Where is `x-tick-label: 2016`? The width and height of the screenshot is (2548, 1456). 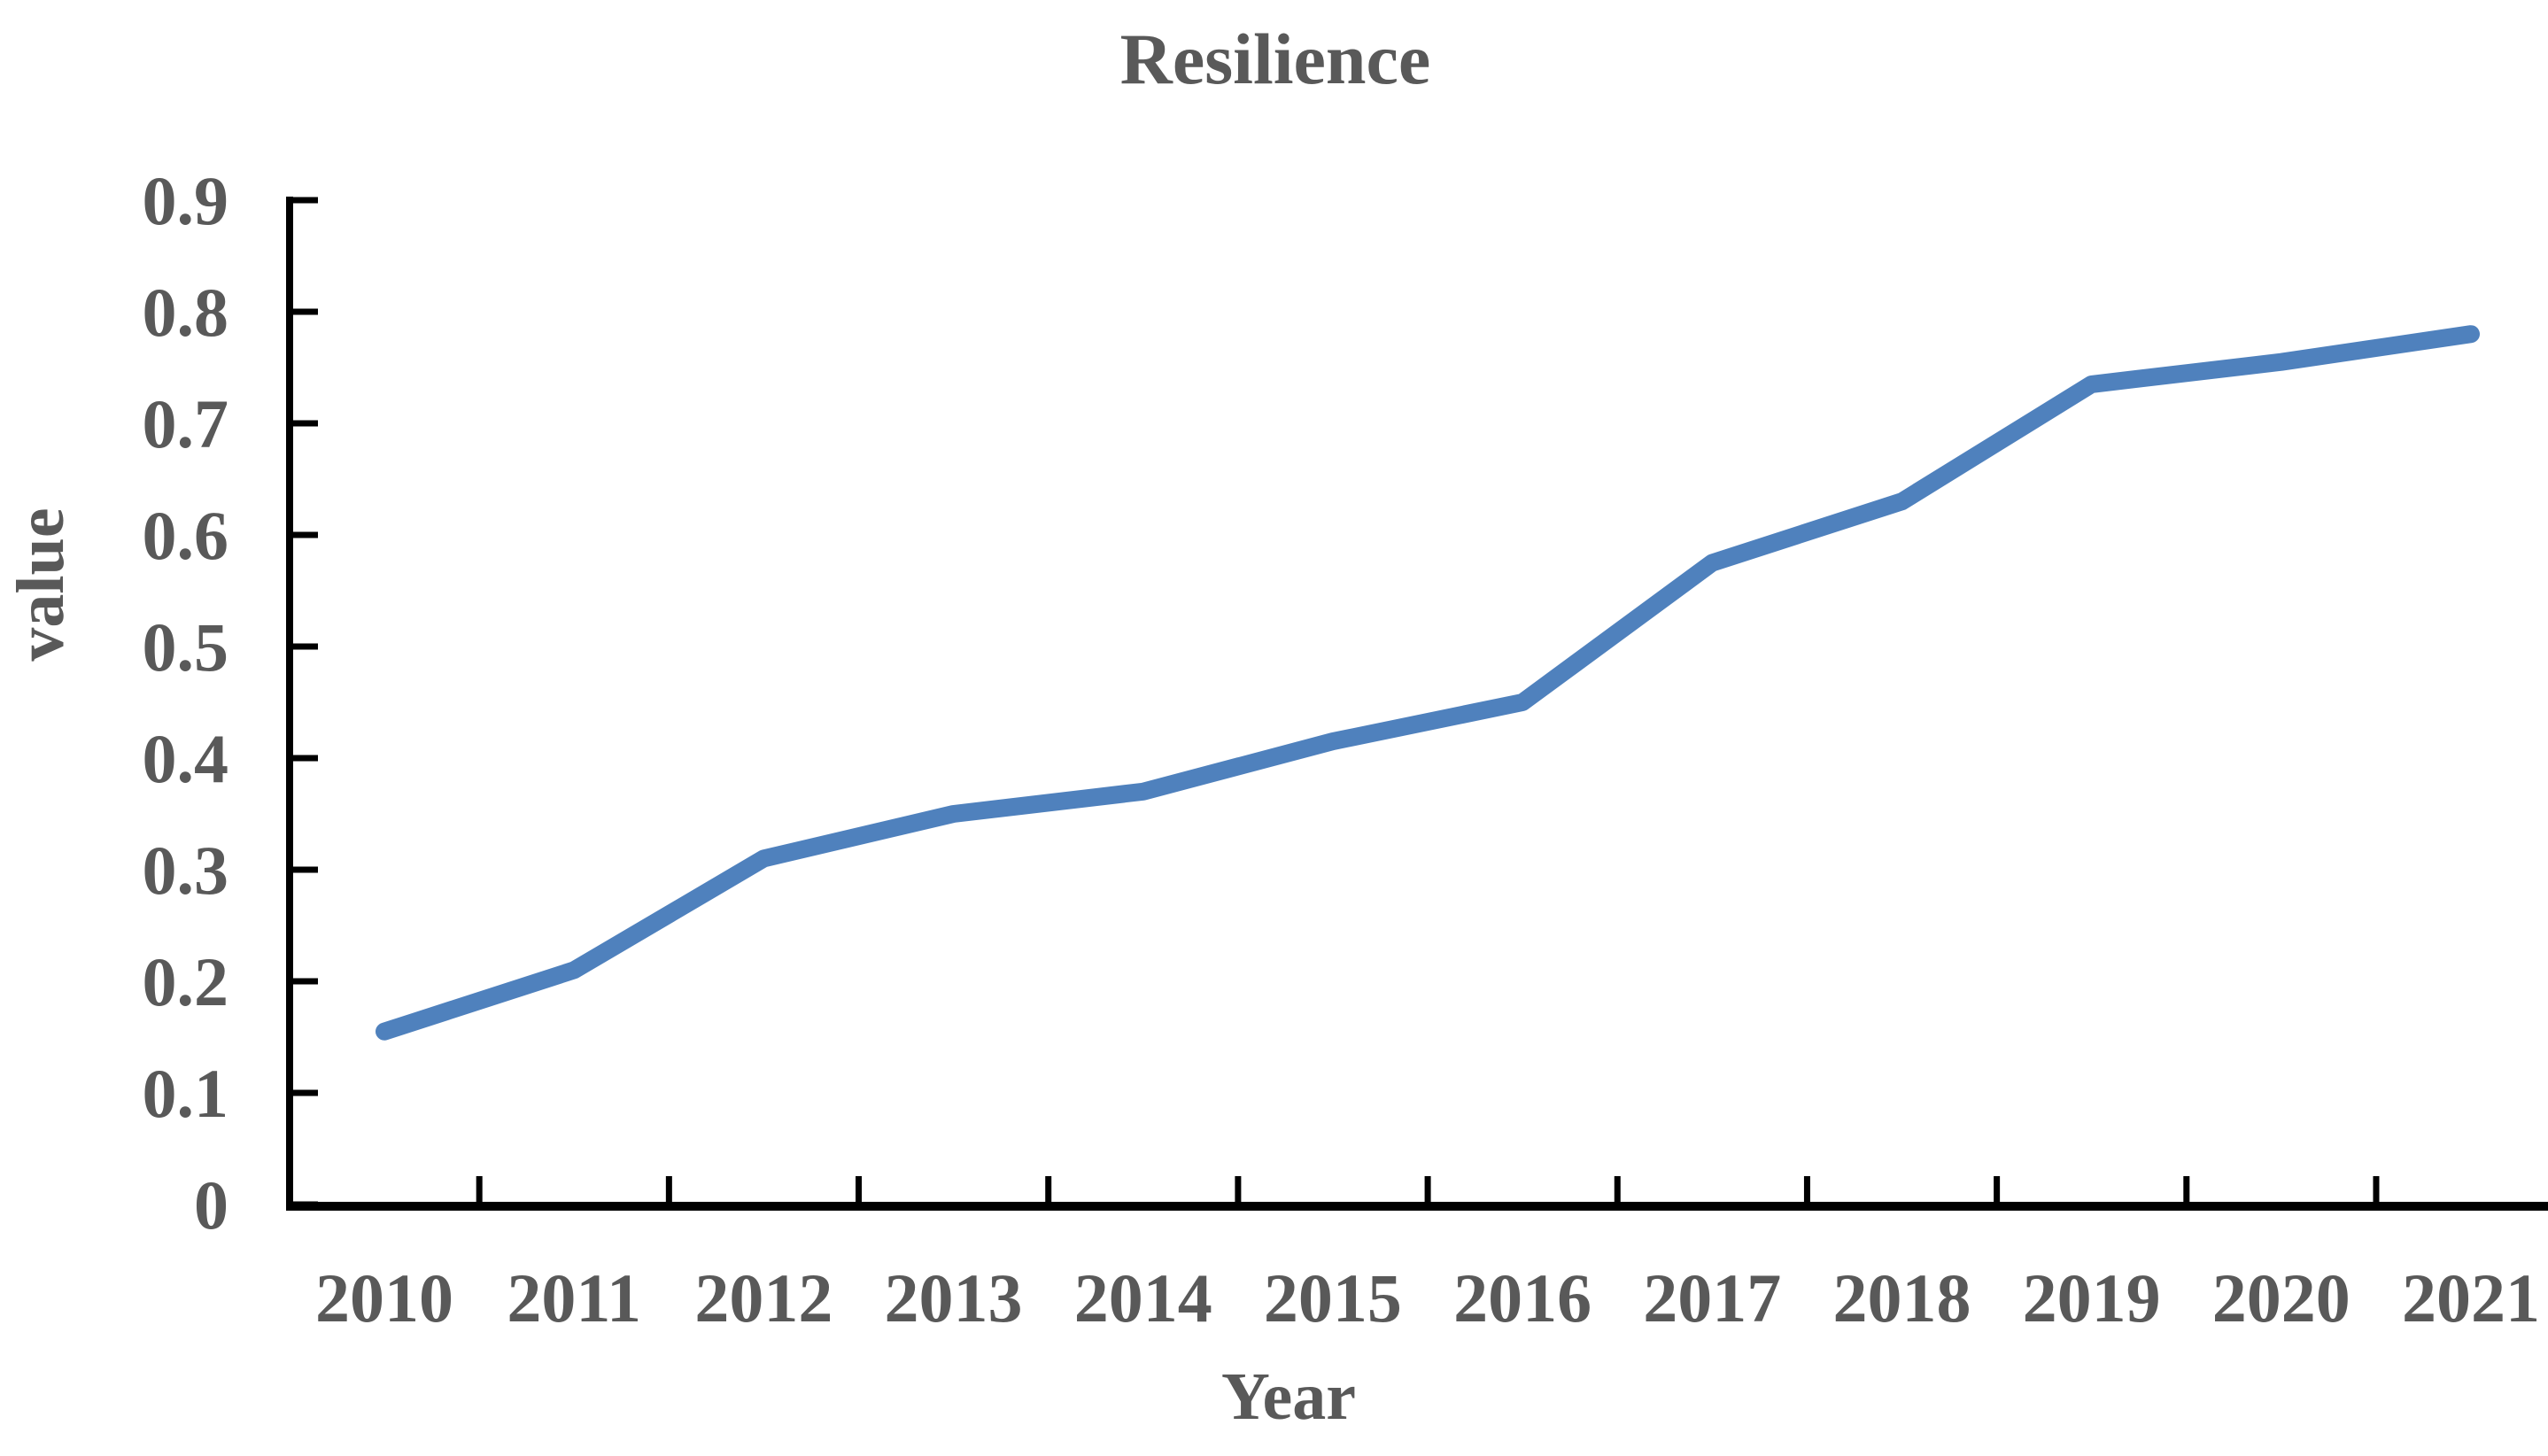 x-tick-label: 2016 is located at coordinates (1522, 1297).